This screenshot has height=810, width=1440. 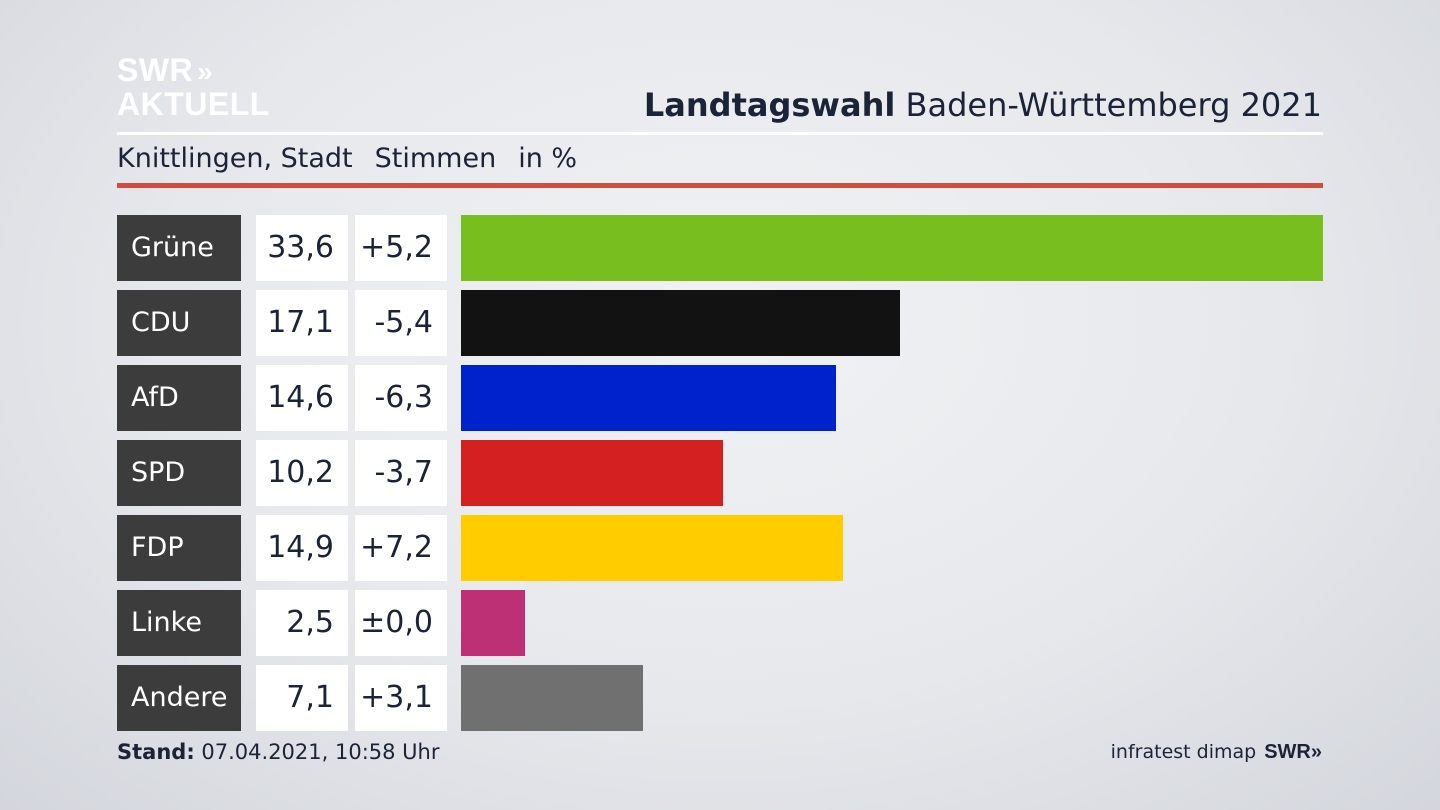 What do you see at coordinates (652, 548) in the screenshot?
I see `bar-fdp` at bounding box center [652, 548].